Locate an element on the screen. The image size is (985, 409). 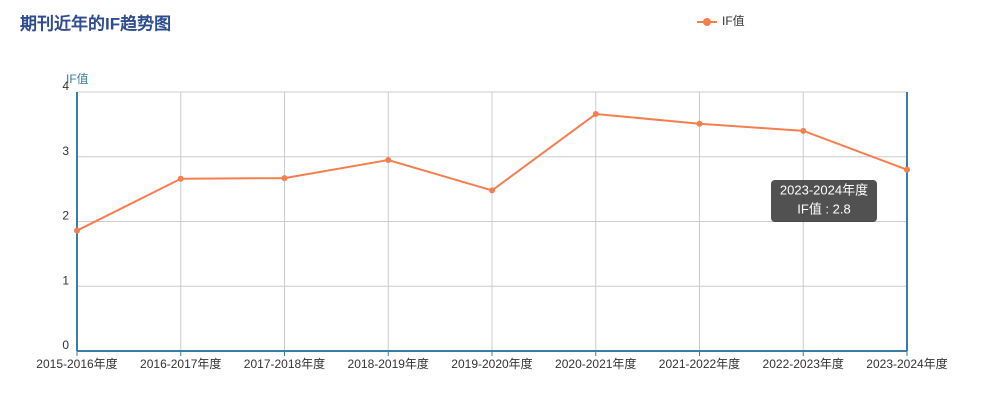
x-tick-label: 2018-2019年度 is located at coordinates (388, 363).